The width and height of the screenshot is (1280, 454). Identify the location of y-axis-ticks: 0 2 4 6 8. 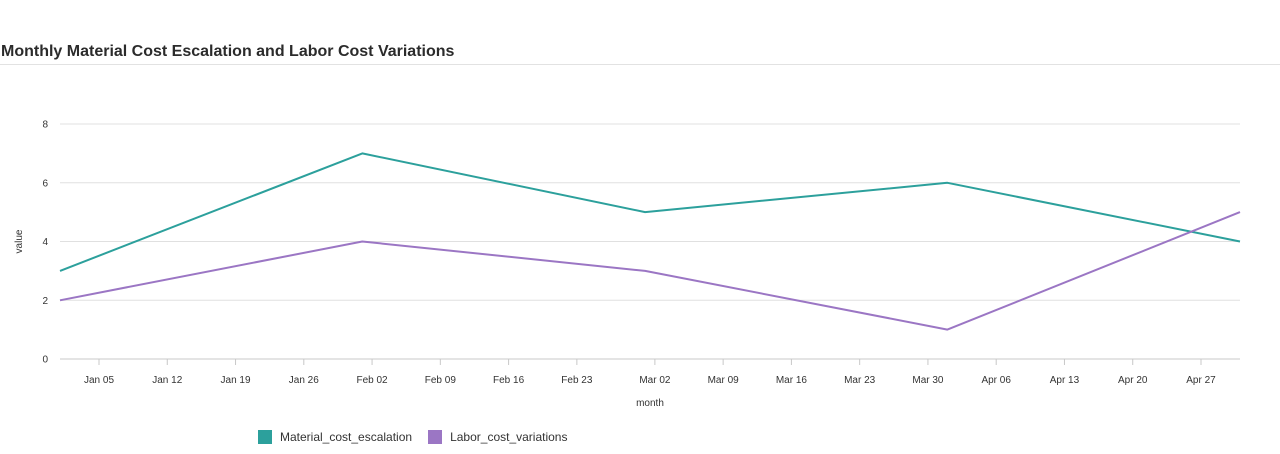
(45, 243).